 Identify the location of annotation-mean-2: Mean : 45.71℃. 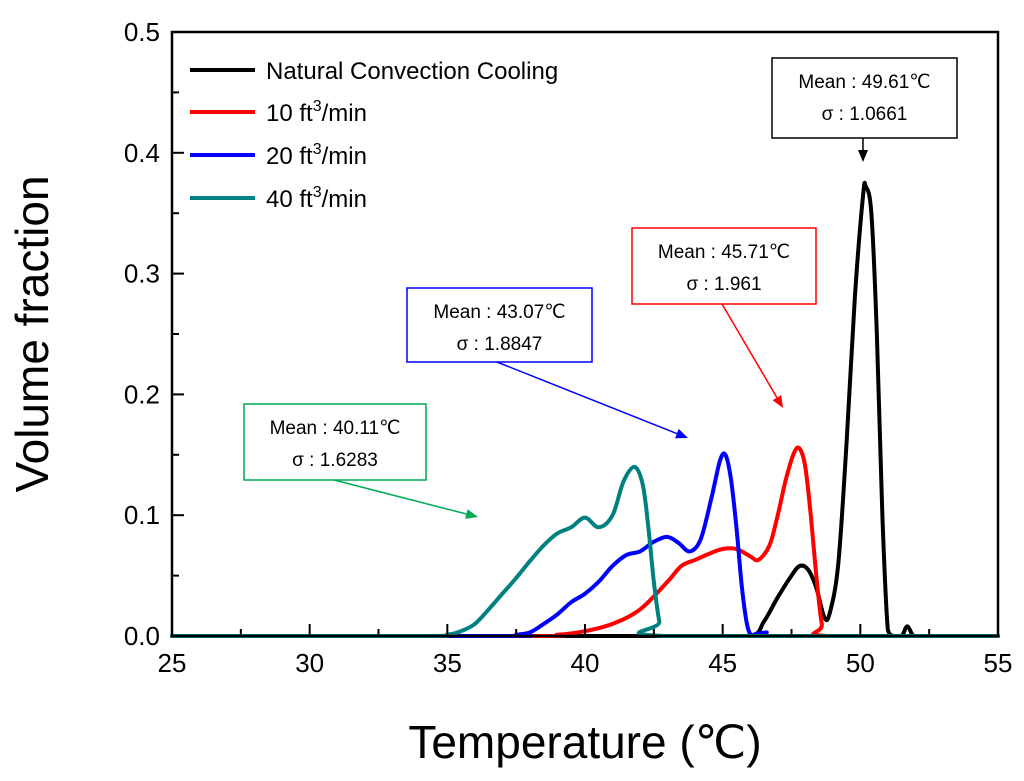
(724, 252).